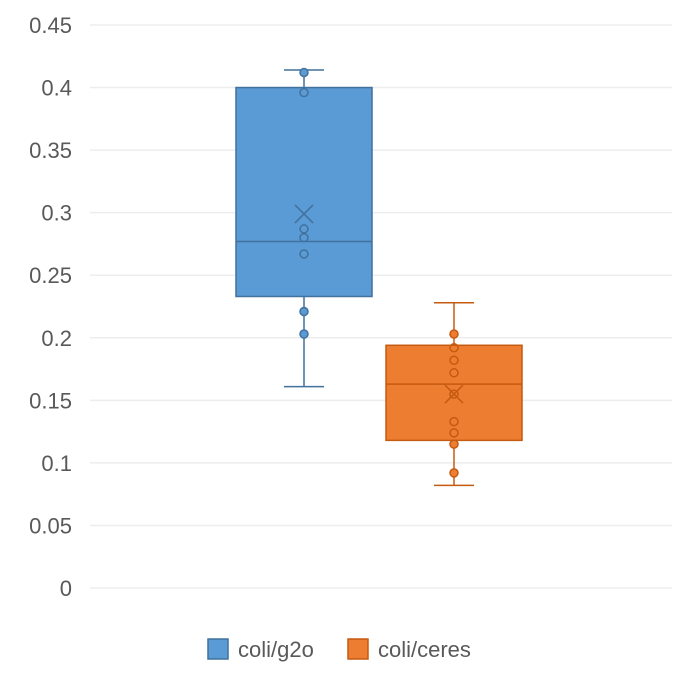 The height and width of the screenshot is (691, 674). I want to click on box, so click(304, 192).